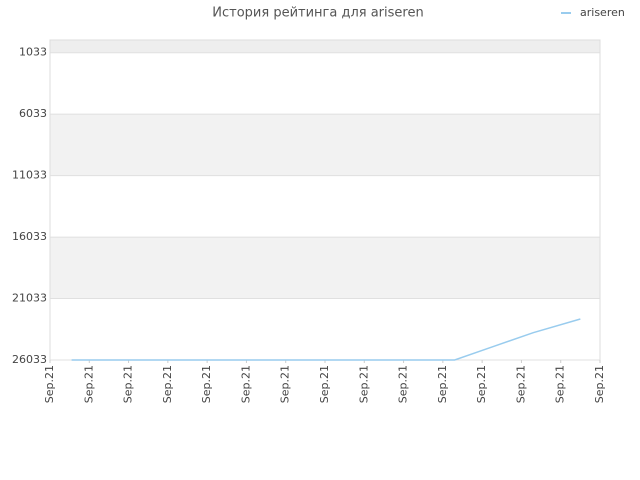  Describe the element at coordinates (326, 339) in the screenshot. I see `series-line` at that location.